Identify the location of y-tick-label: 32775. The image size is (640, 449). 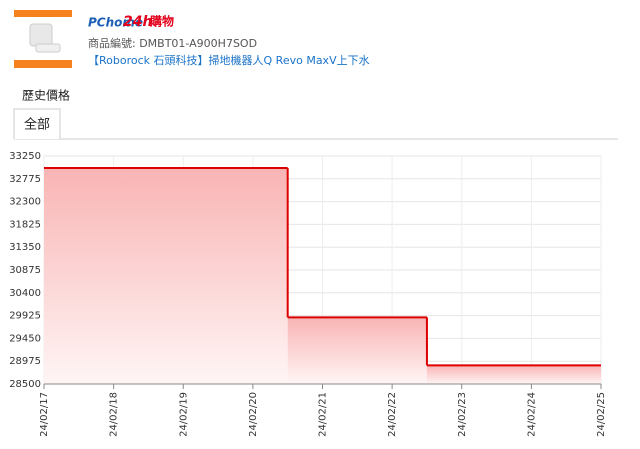
(25, 179).